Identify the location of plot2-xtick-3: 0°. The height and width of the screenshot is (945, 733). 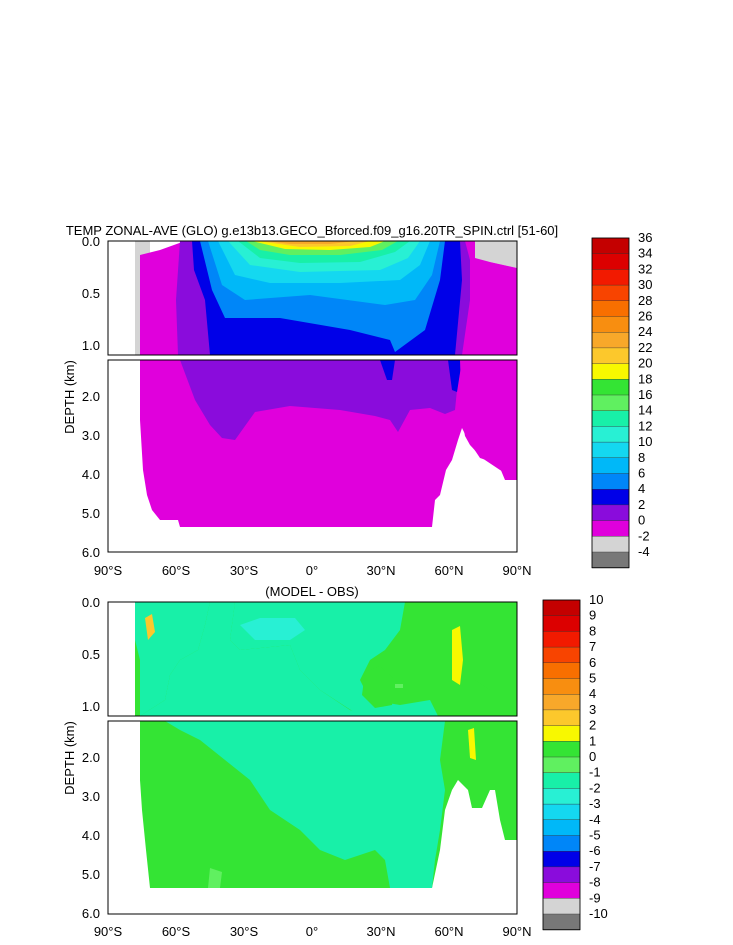
(312, 931).